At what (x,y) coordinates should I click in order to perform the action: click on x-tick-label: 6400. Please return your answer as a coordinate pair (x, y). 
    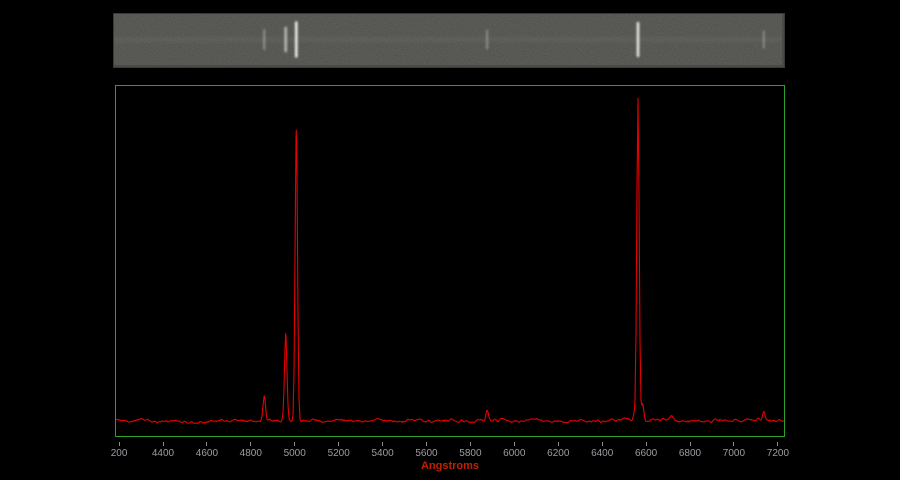
    Looking at the image, I should click on (602, 453).